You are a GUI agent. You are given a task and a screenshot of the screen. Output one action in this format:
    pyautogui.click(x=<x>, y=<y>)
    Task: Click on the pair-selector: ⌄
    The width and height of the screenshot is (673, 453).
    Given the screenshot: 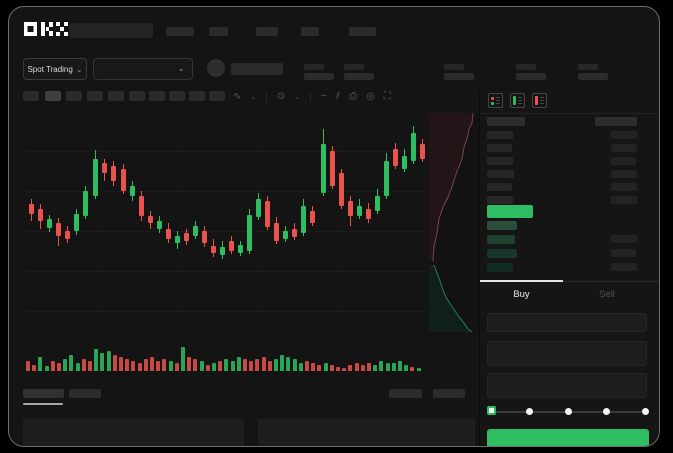 What is the action you would take?
    pyautogui.click(x=143, y=69)
    